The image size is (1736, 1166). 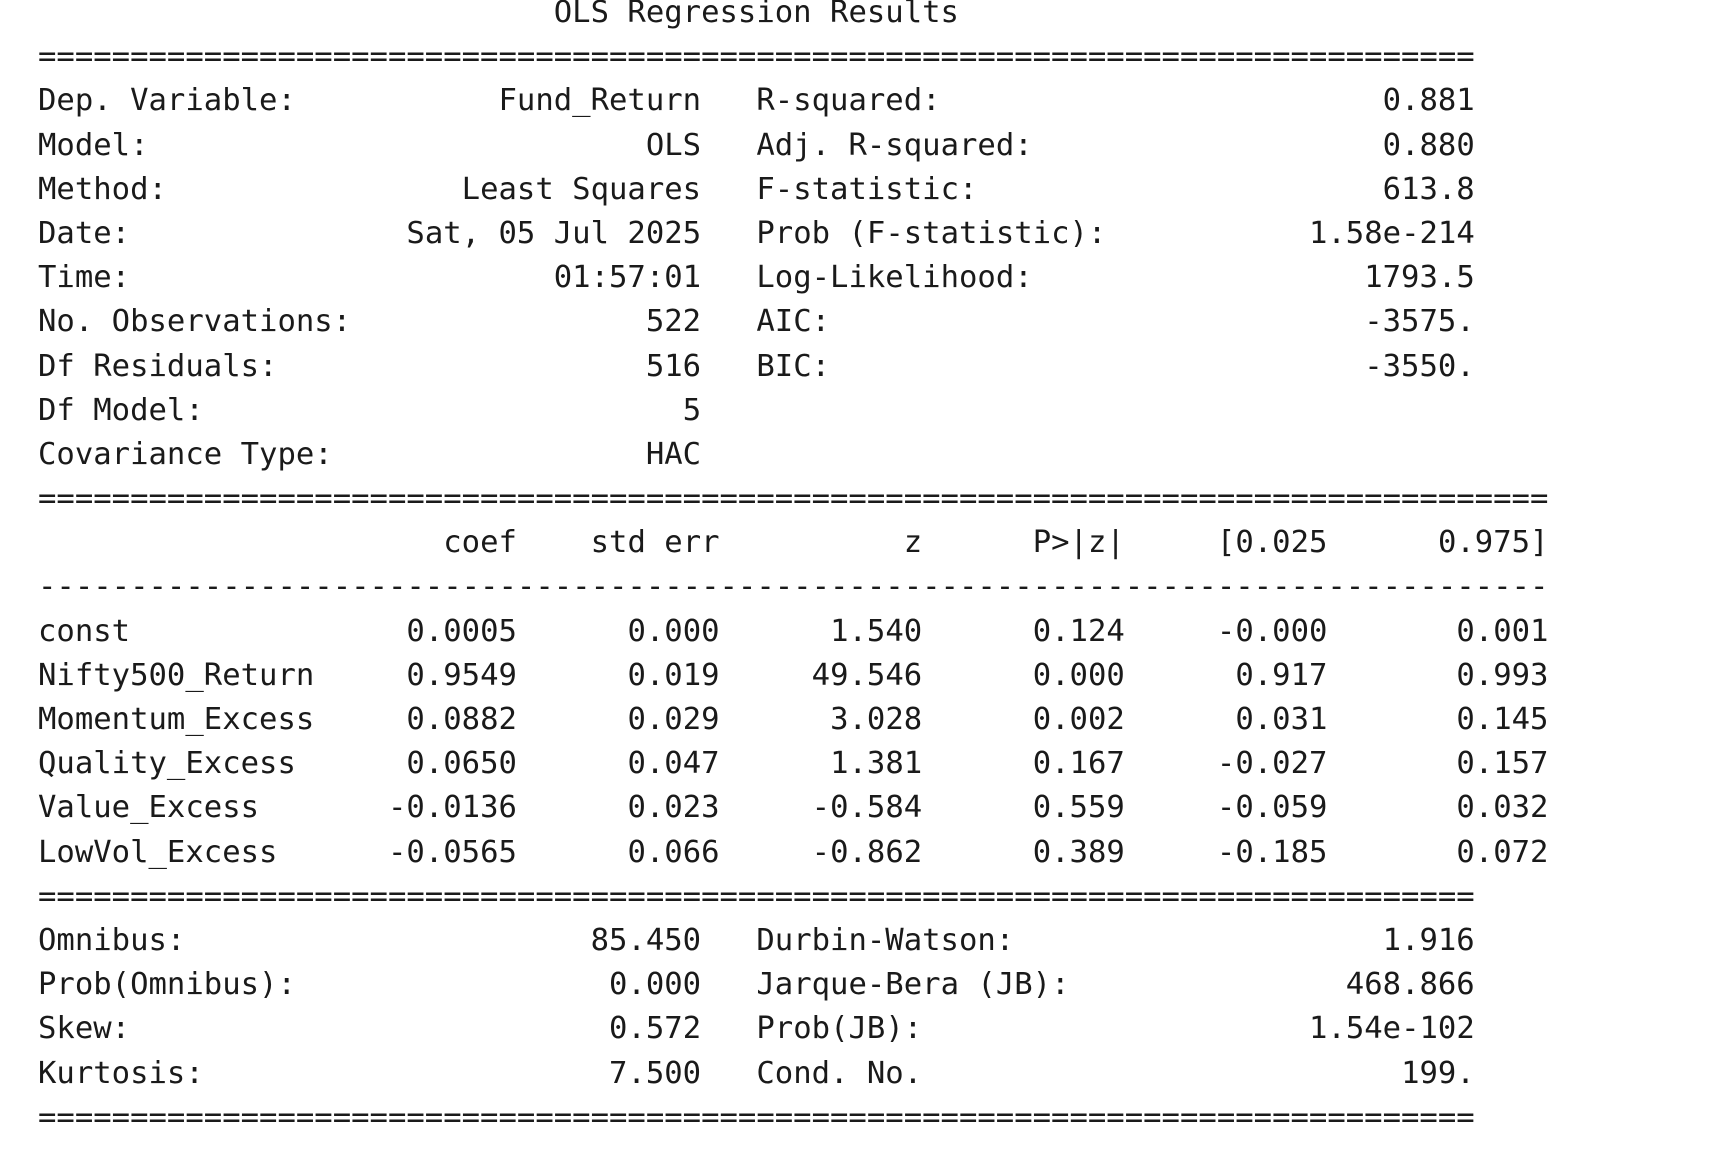 I want to click on coef-row-cell: -0.027, so click(x=1272, y=764).